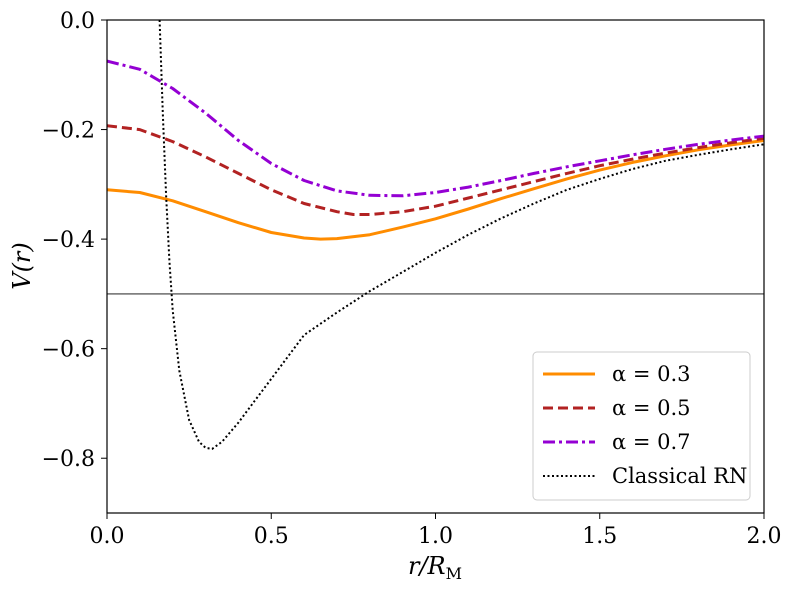 The image size is (790, 590). What do you see at coordinates (68, 240) in the screenshot?
I see `y-tick-label: −0.4` at bounding box center [68, 240].